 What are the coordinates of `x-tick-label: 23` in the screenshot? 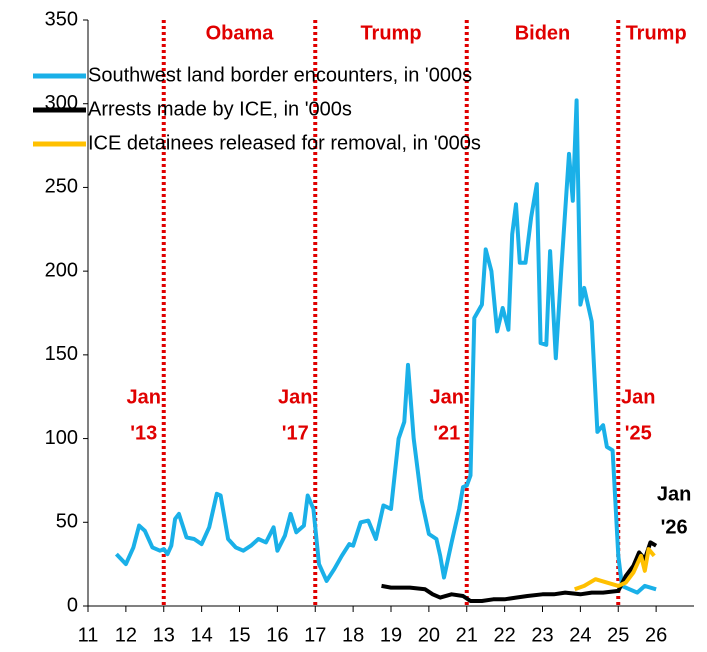 It's located at (542, 635).